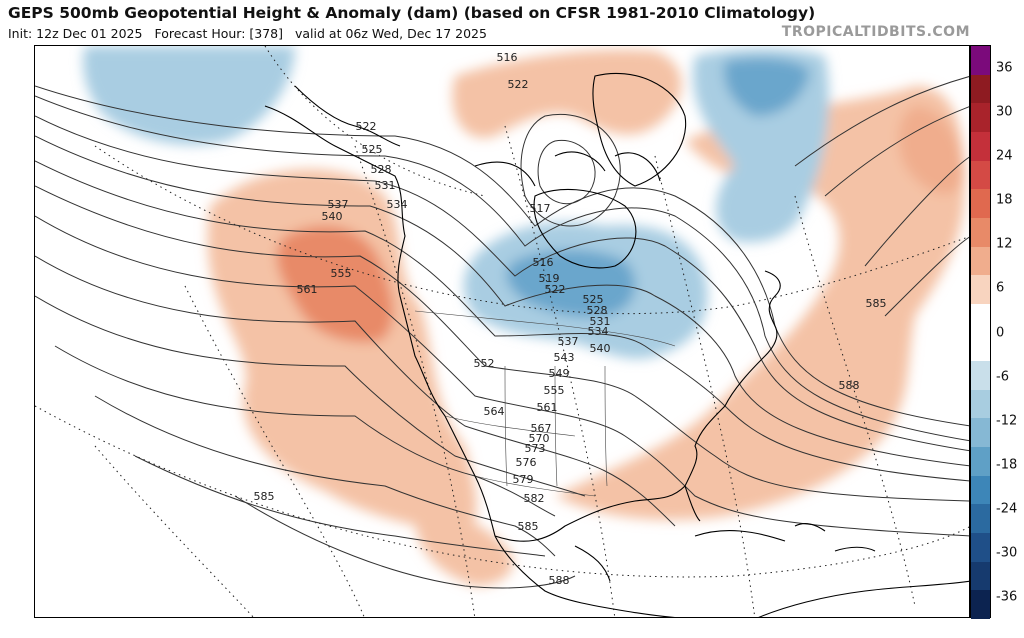 Image resolution: width=1024 pixels, height=638 pixels. I want to click on forecast-hour: Forecast Hour: [378], so click(219, 33).